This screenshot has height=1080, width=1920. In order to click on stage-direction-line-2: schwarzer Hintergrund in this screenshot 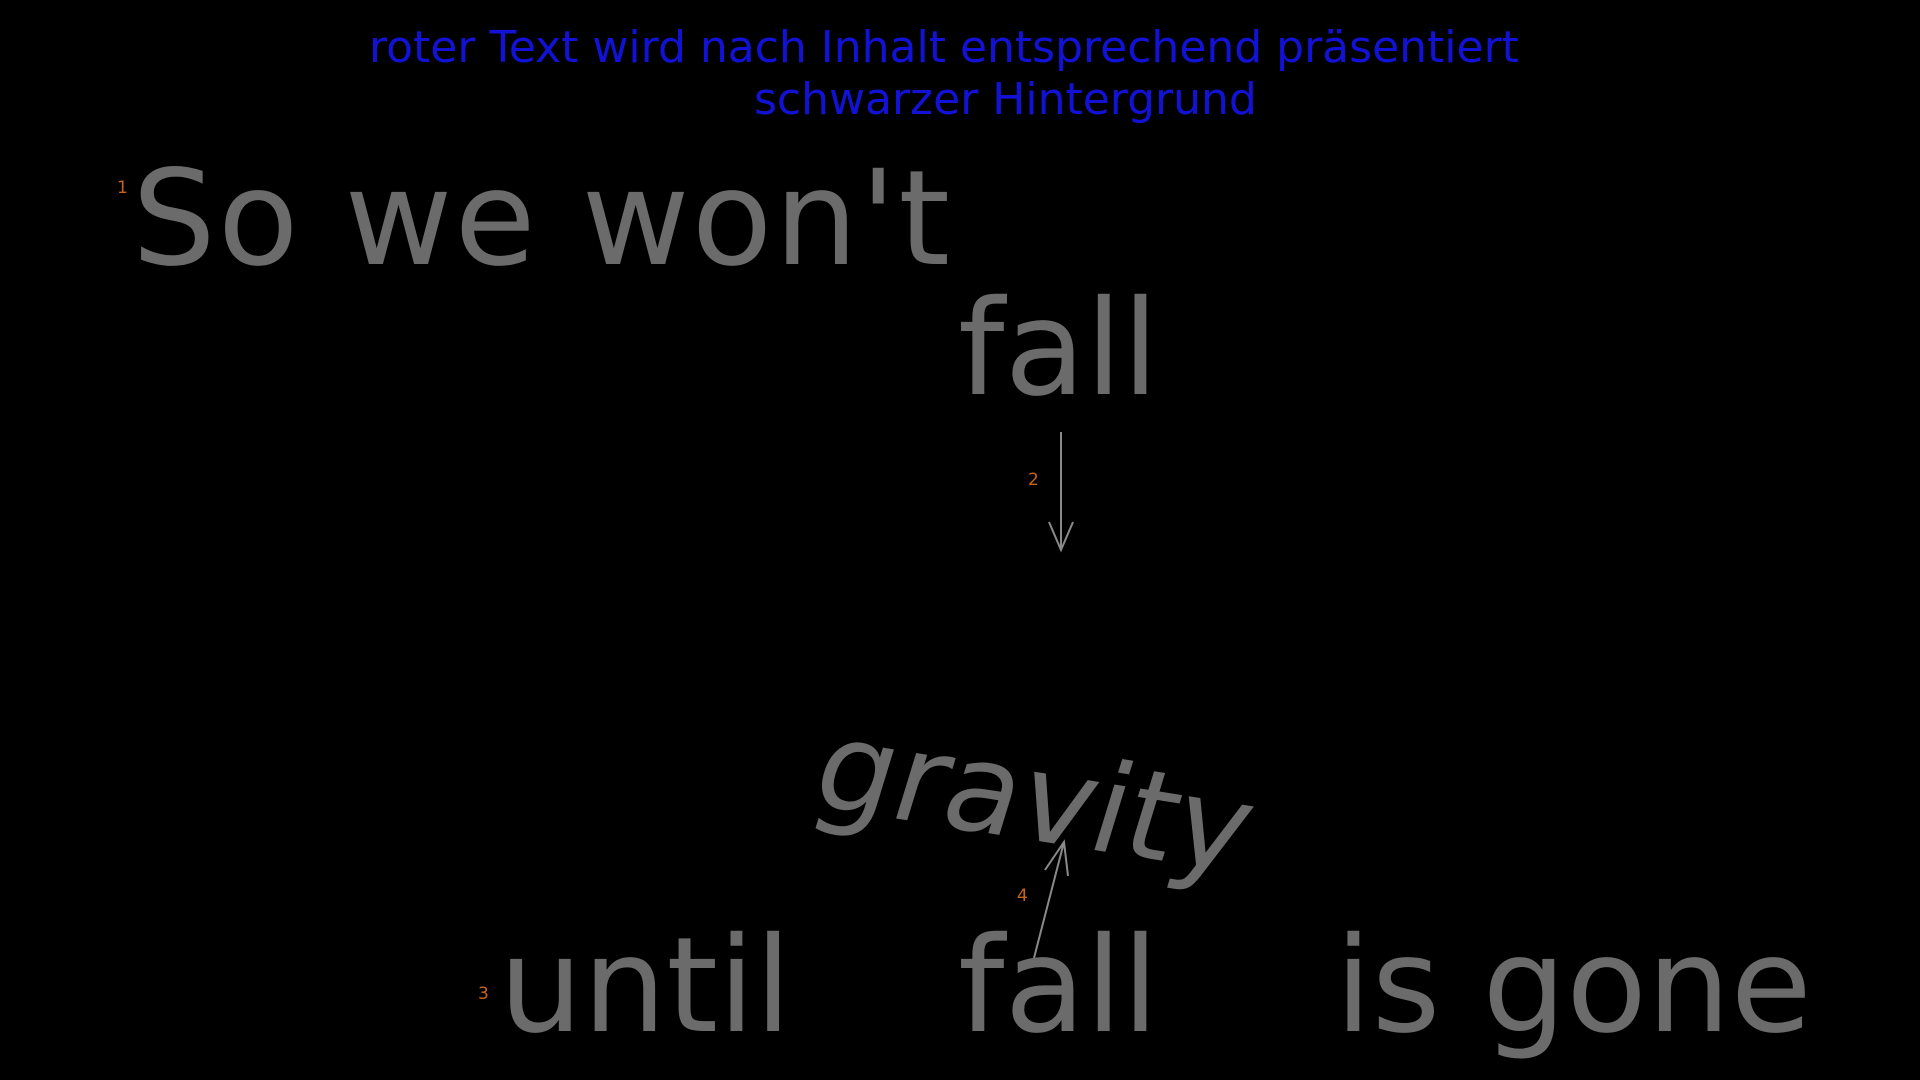, I will do `click(1005, 99)`.